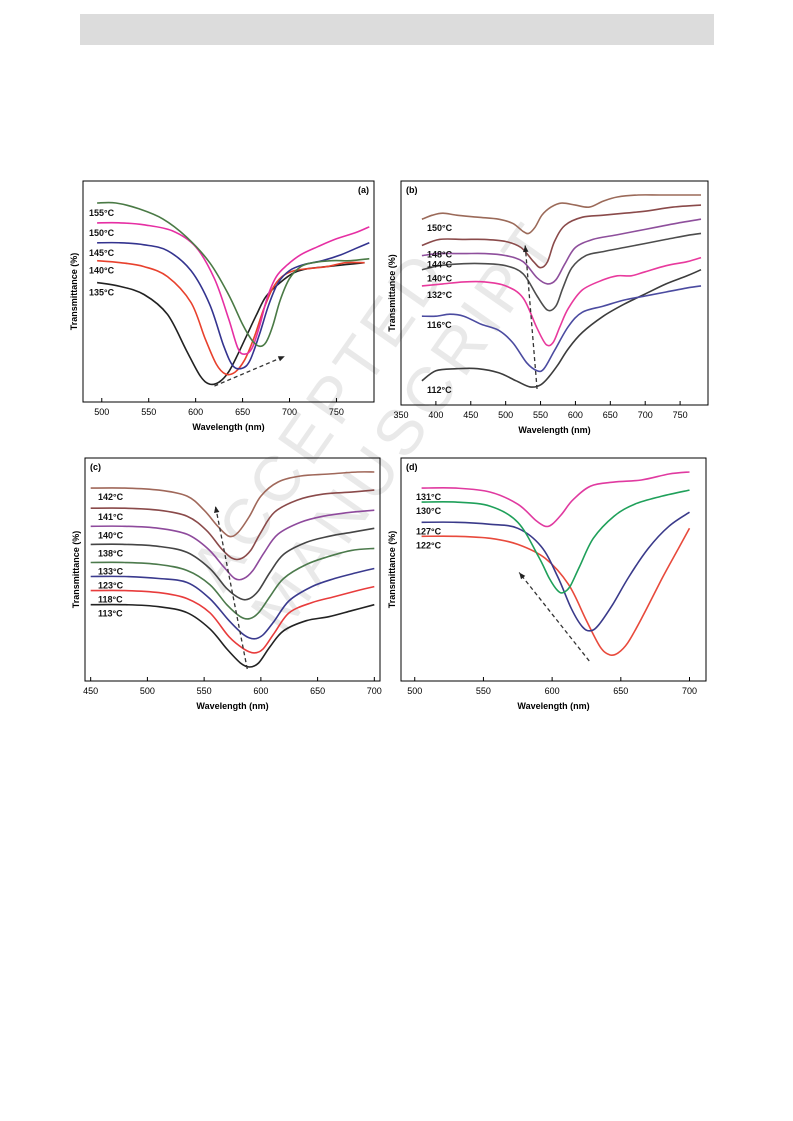  What do you see at coordinates (111, 517) in the screenshot?
I see `series-label: 141°C` at bounding box center [111, 517].